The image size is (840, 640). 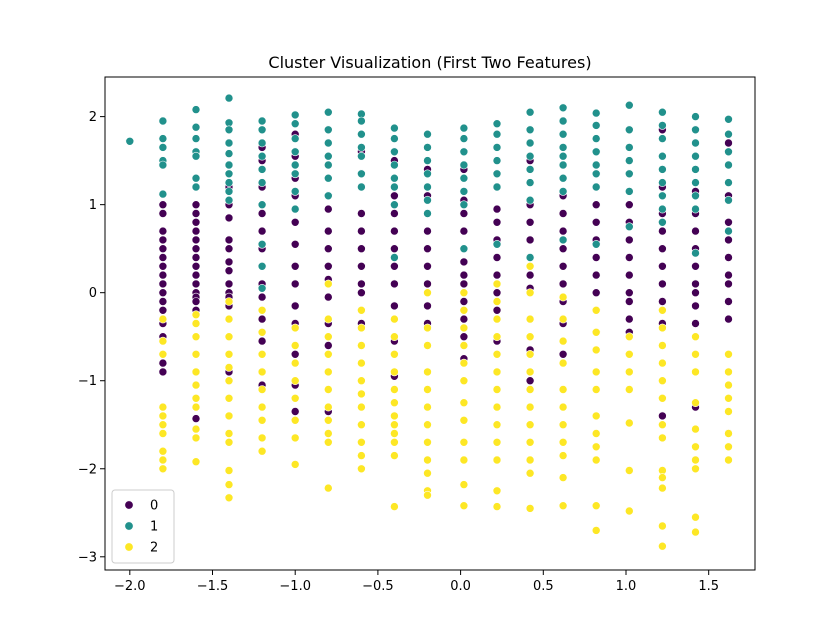 I want to click on y-tick-label: −1, so click(x=87, y=381).